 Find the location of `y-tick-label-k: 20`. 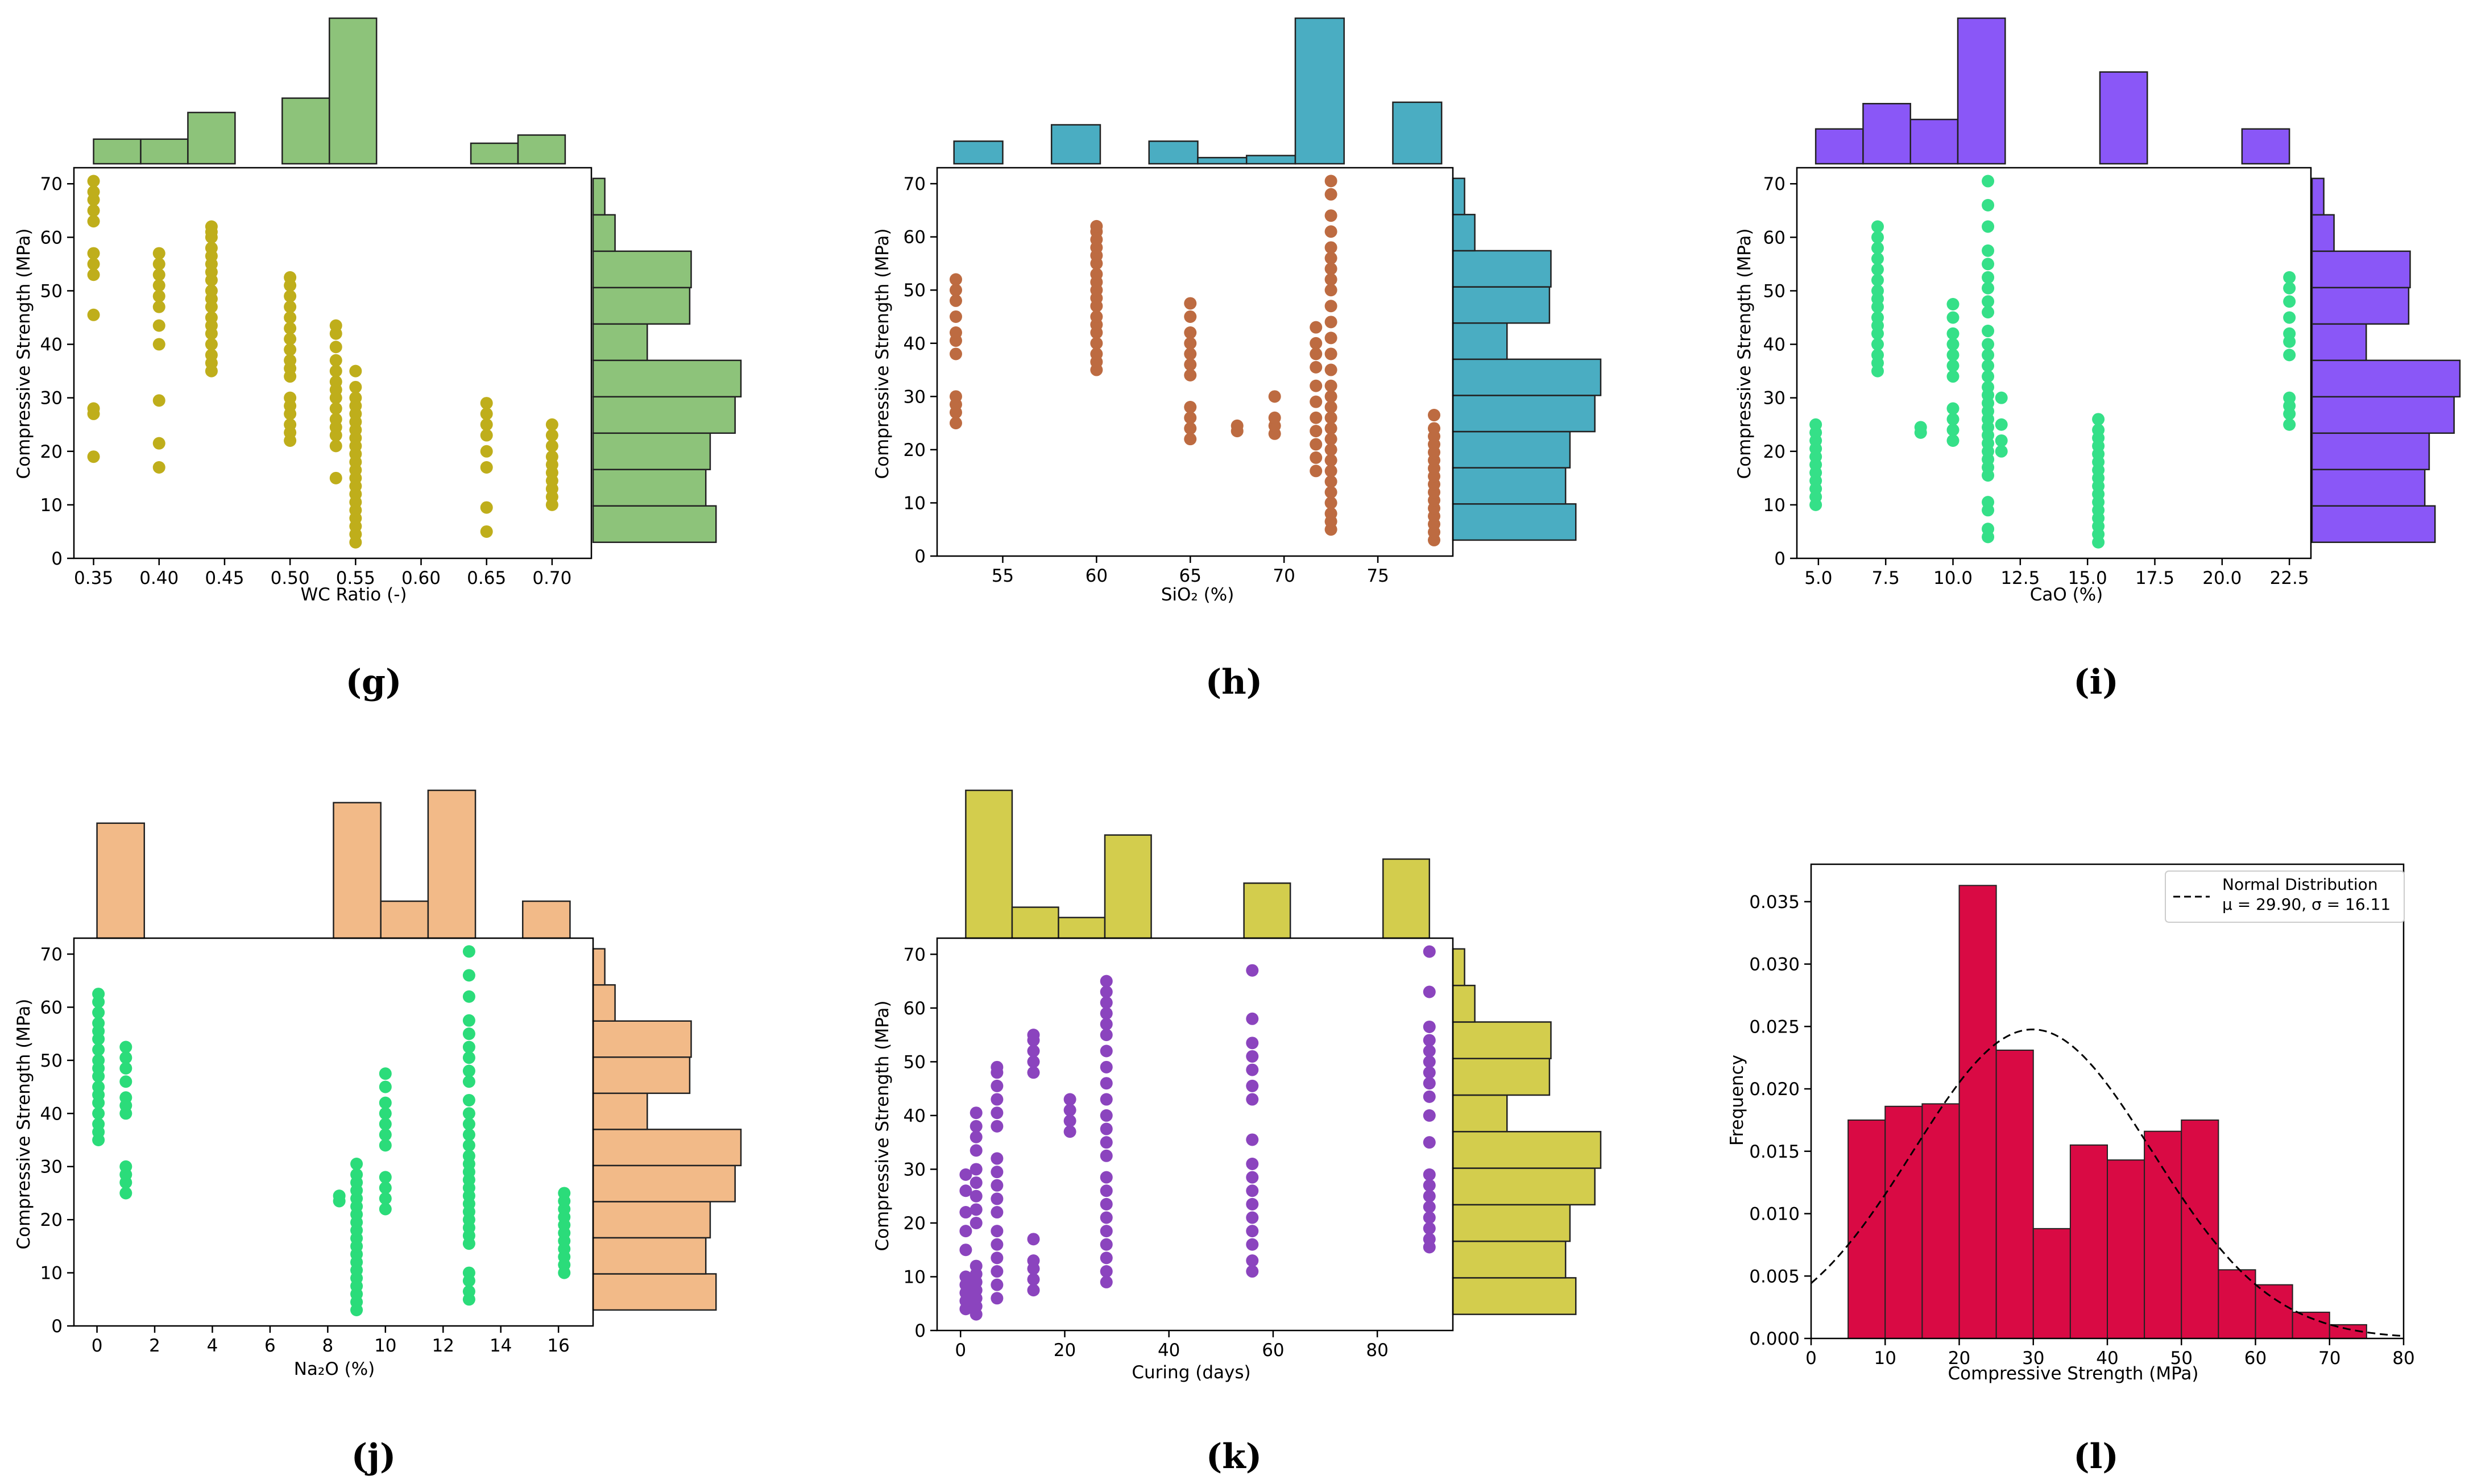

y-tick-label-k: 20 is located at coordinates (915, 1223).